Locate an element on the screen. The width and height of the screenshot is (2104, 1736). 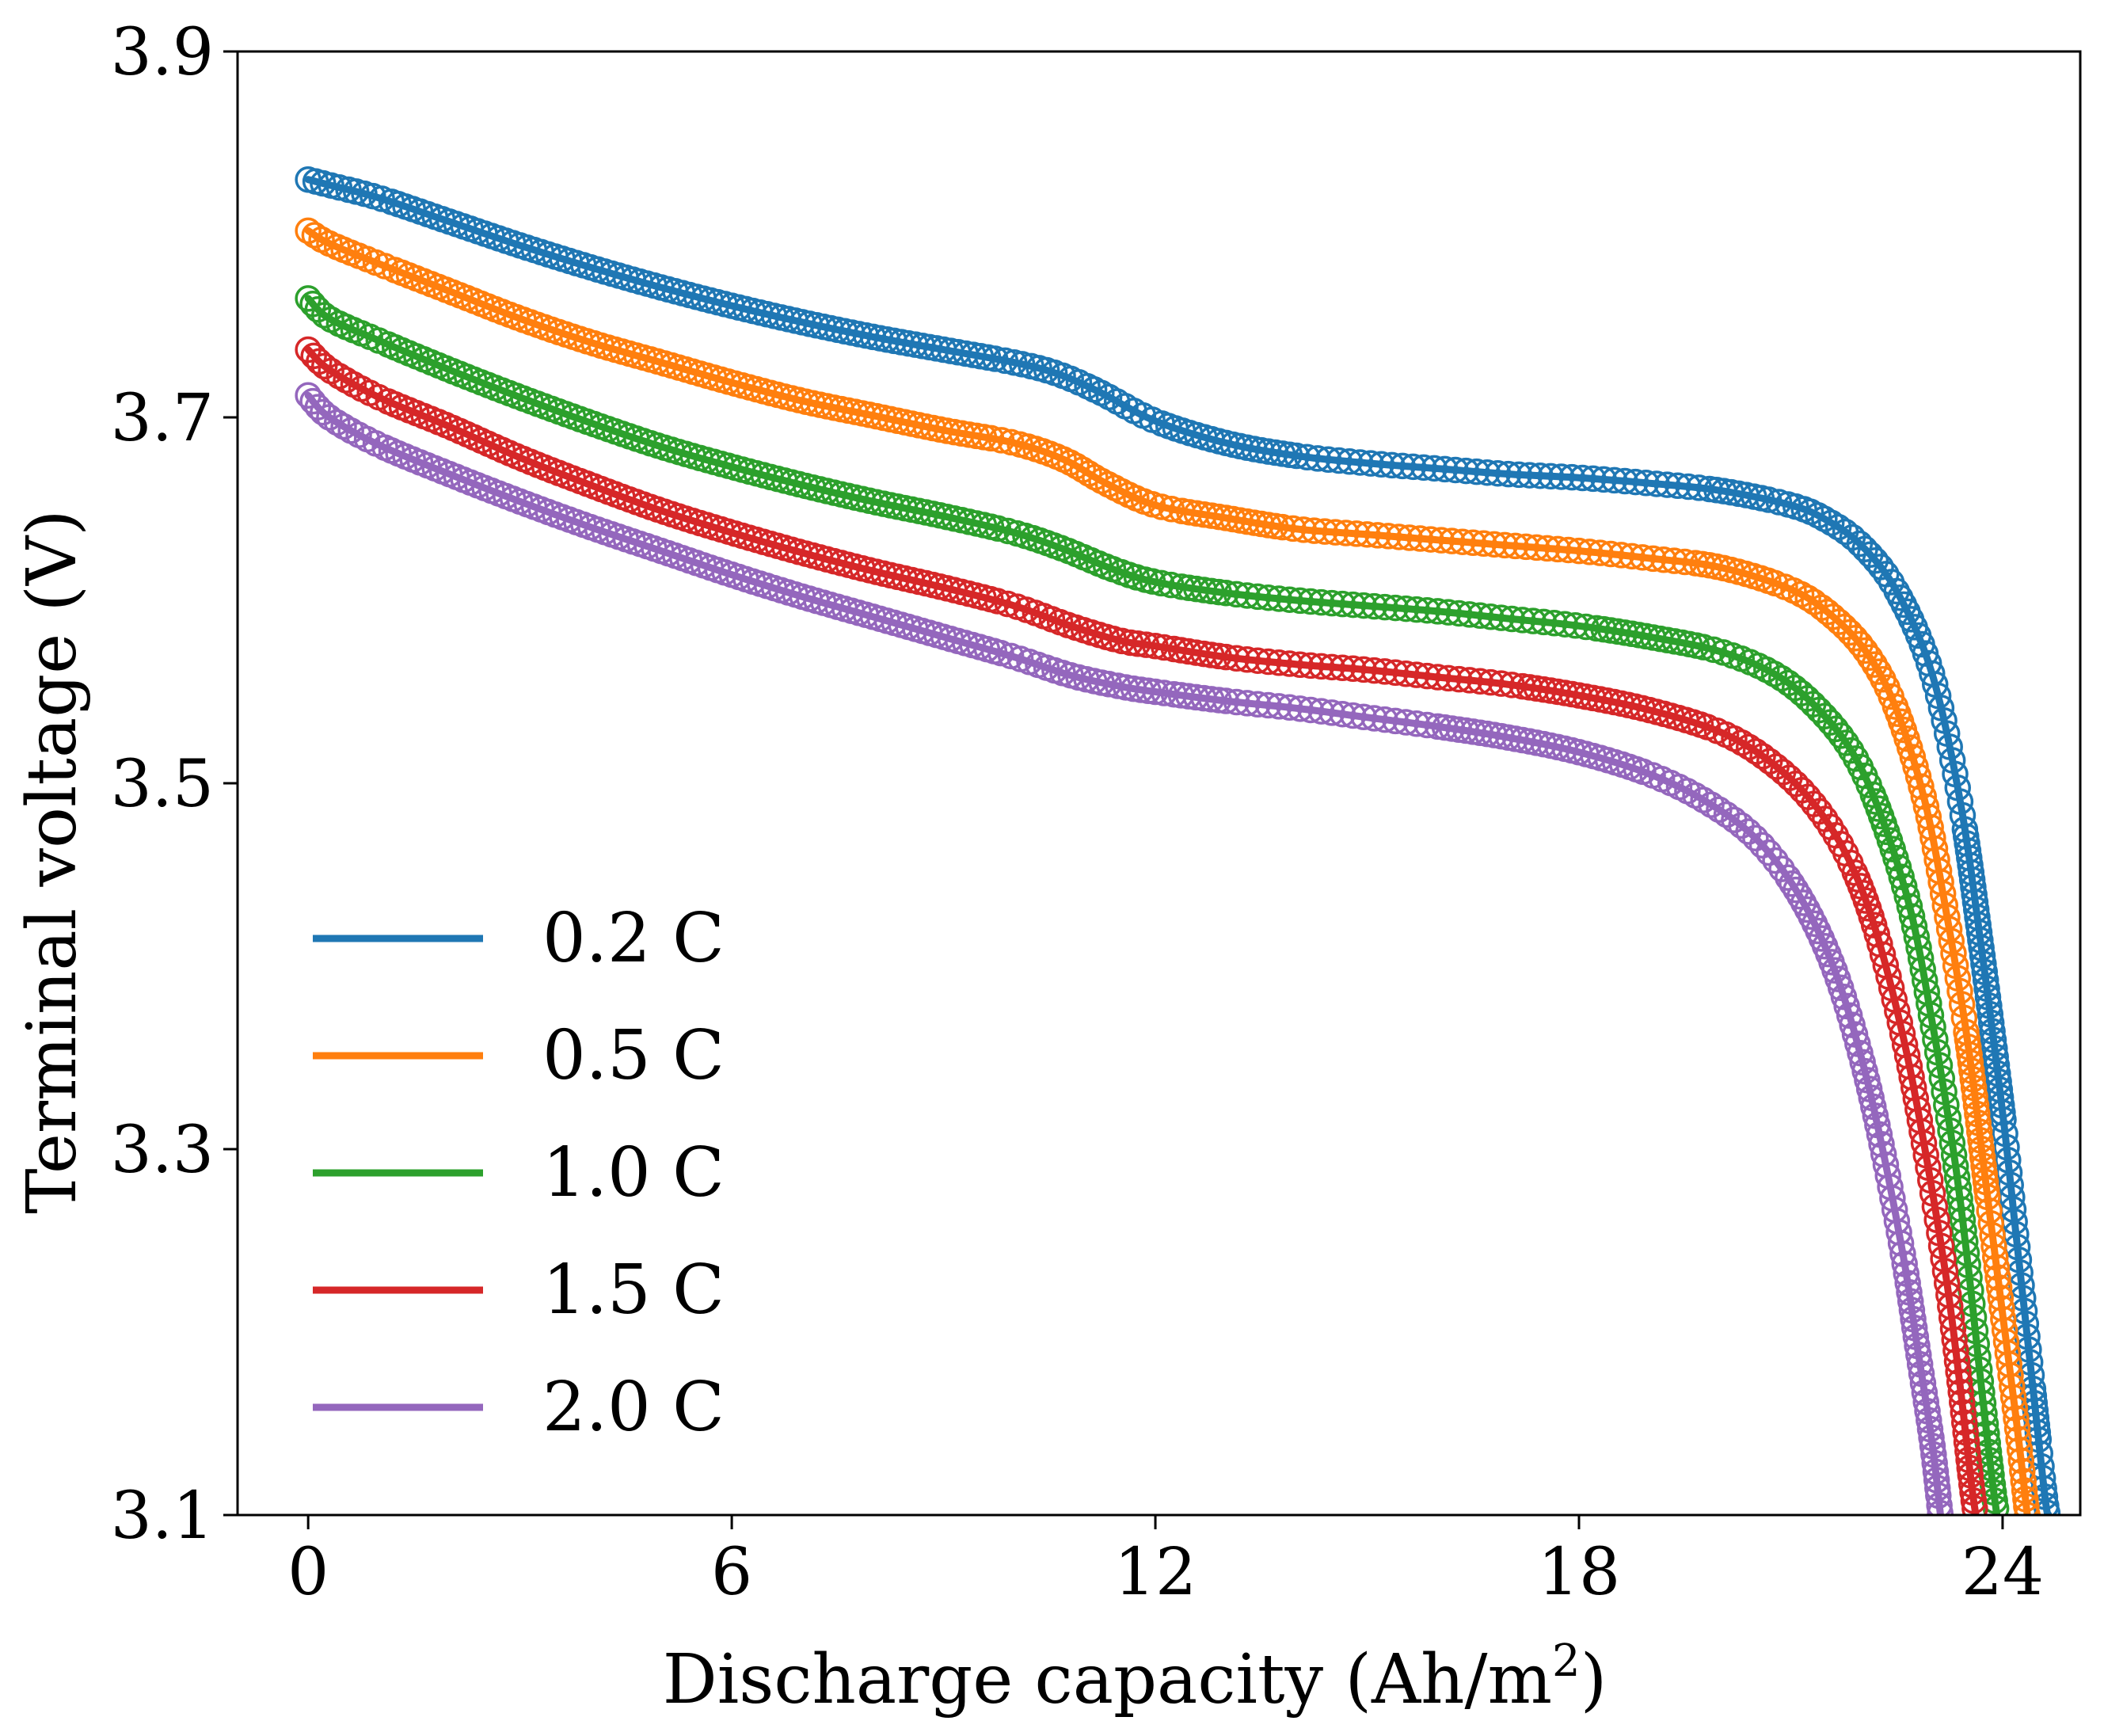
x-axis-title: Discharge capacity (Ah/m2) is located at coordinates (1135, 1677).